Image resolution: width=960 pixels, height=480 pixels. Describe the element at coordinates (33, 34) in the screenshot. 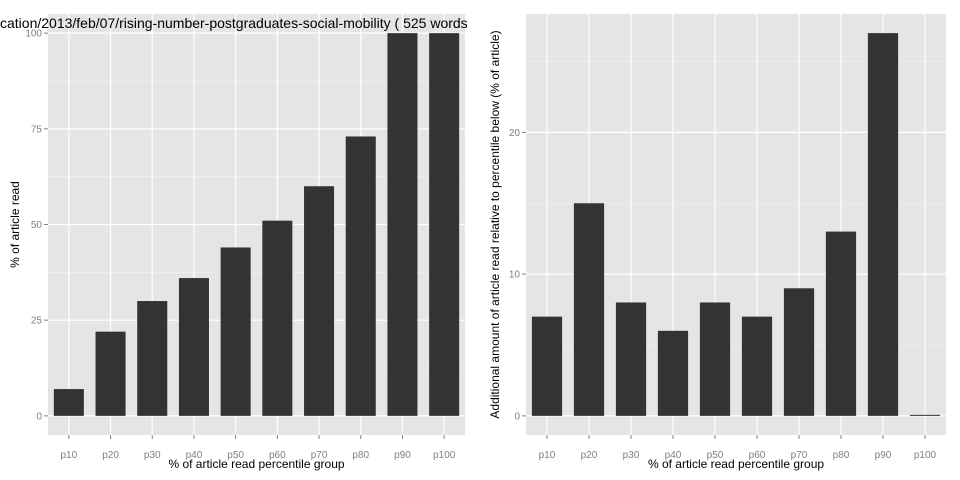

I see `y-tick-label: 100` at that location.